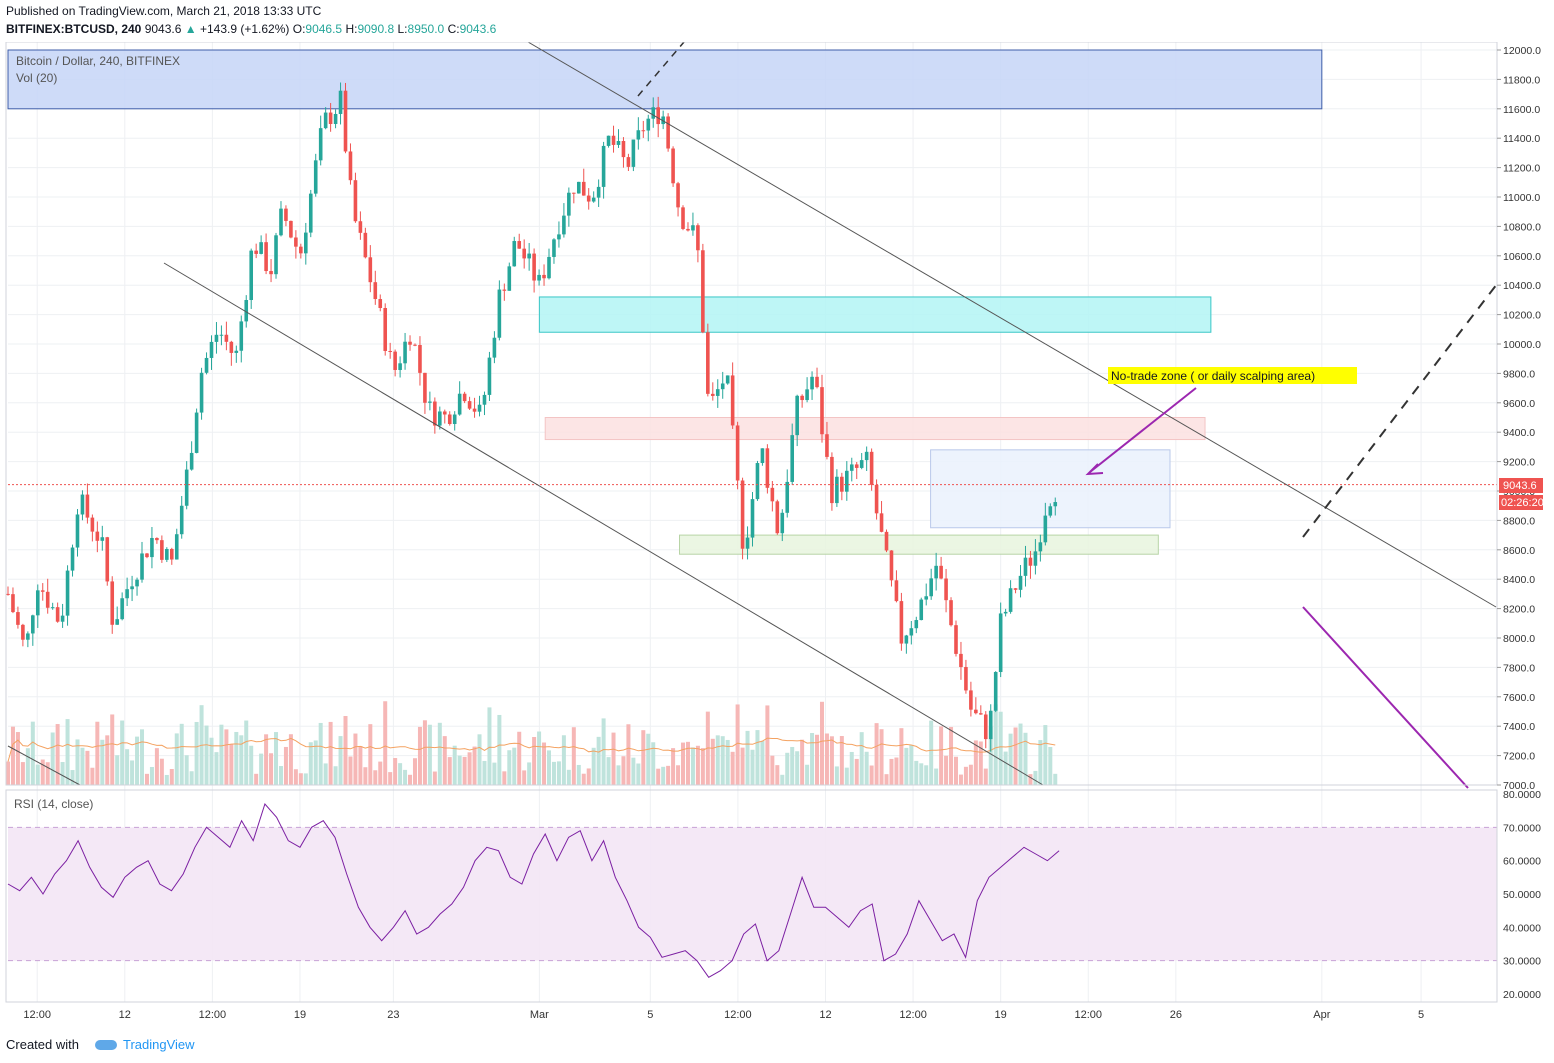 This screenshot has height=1063, width=1554. Describe the element at coordinates (478, 29) in the screenshot. I see `close-value: 9043.6` at that location.